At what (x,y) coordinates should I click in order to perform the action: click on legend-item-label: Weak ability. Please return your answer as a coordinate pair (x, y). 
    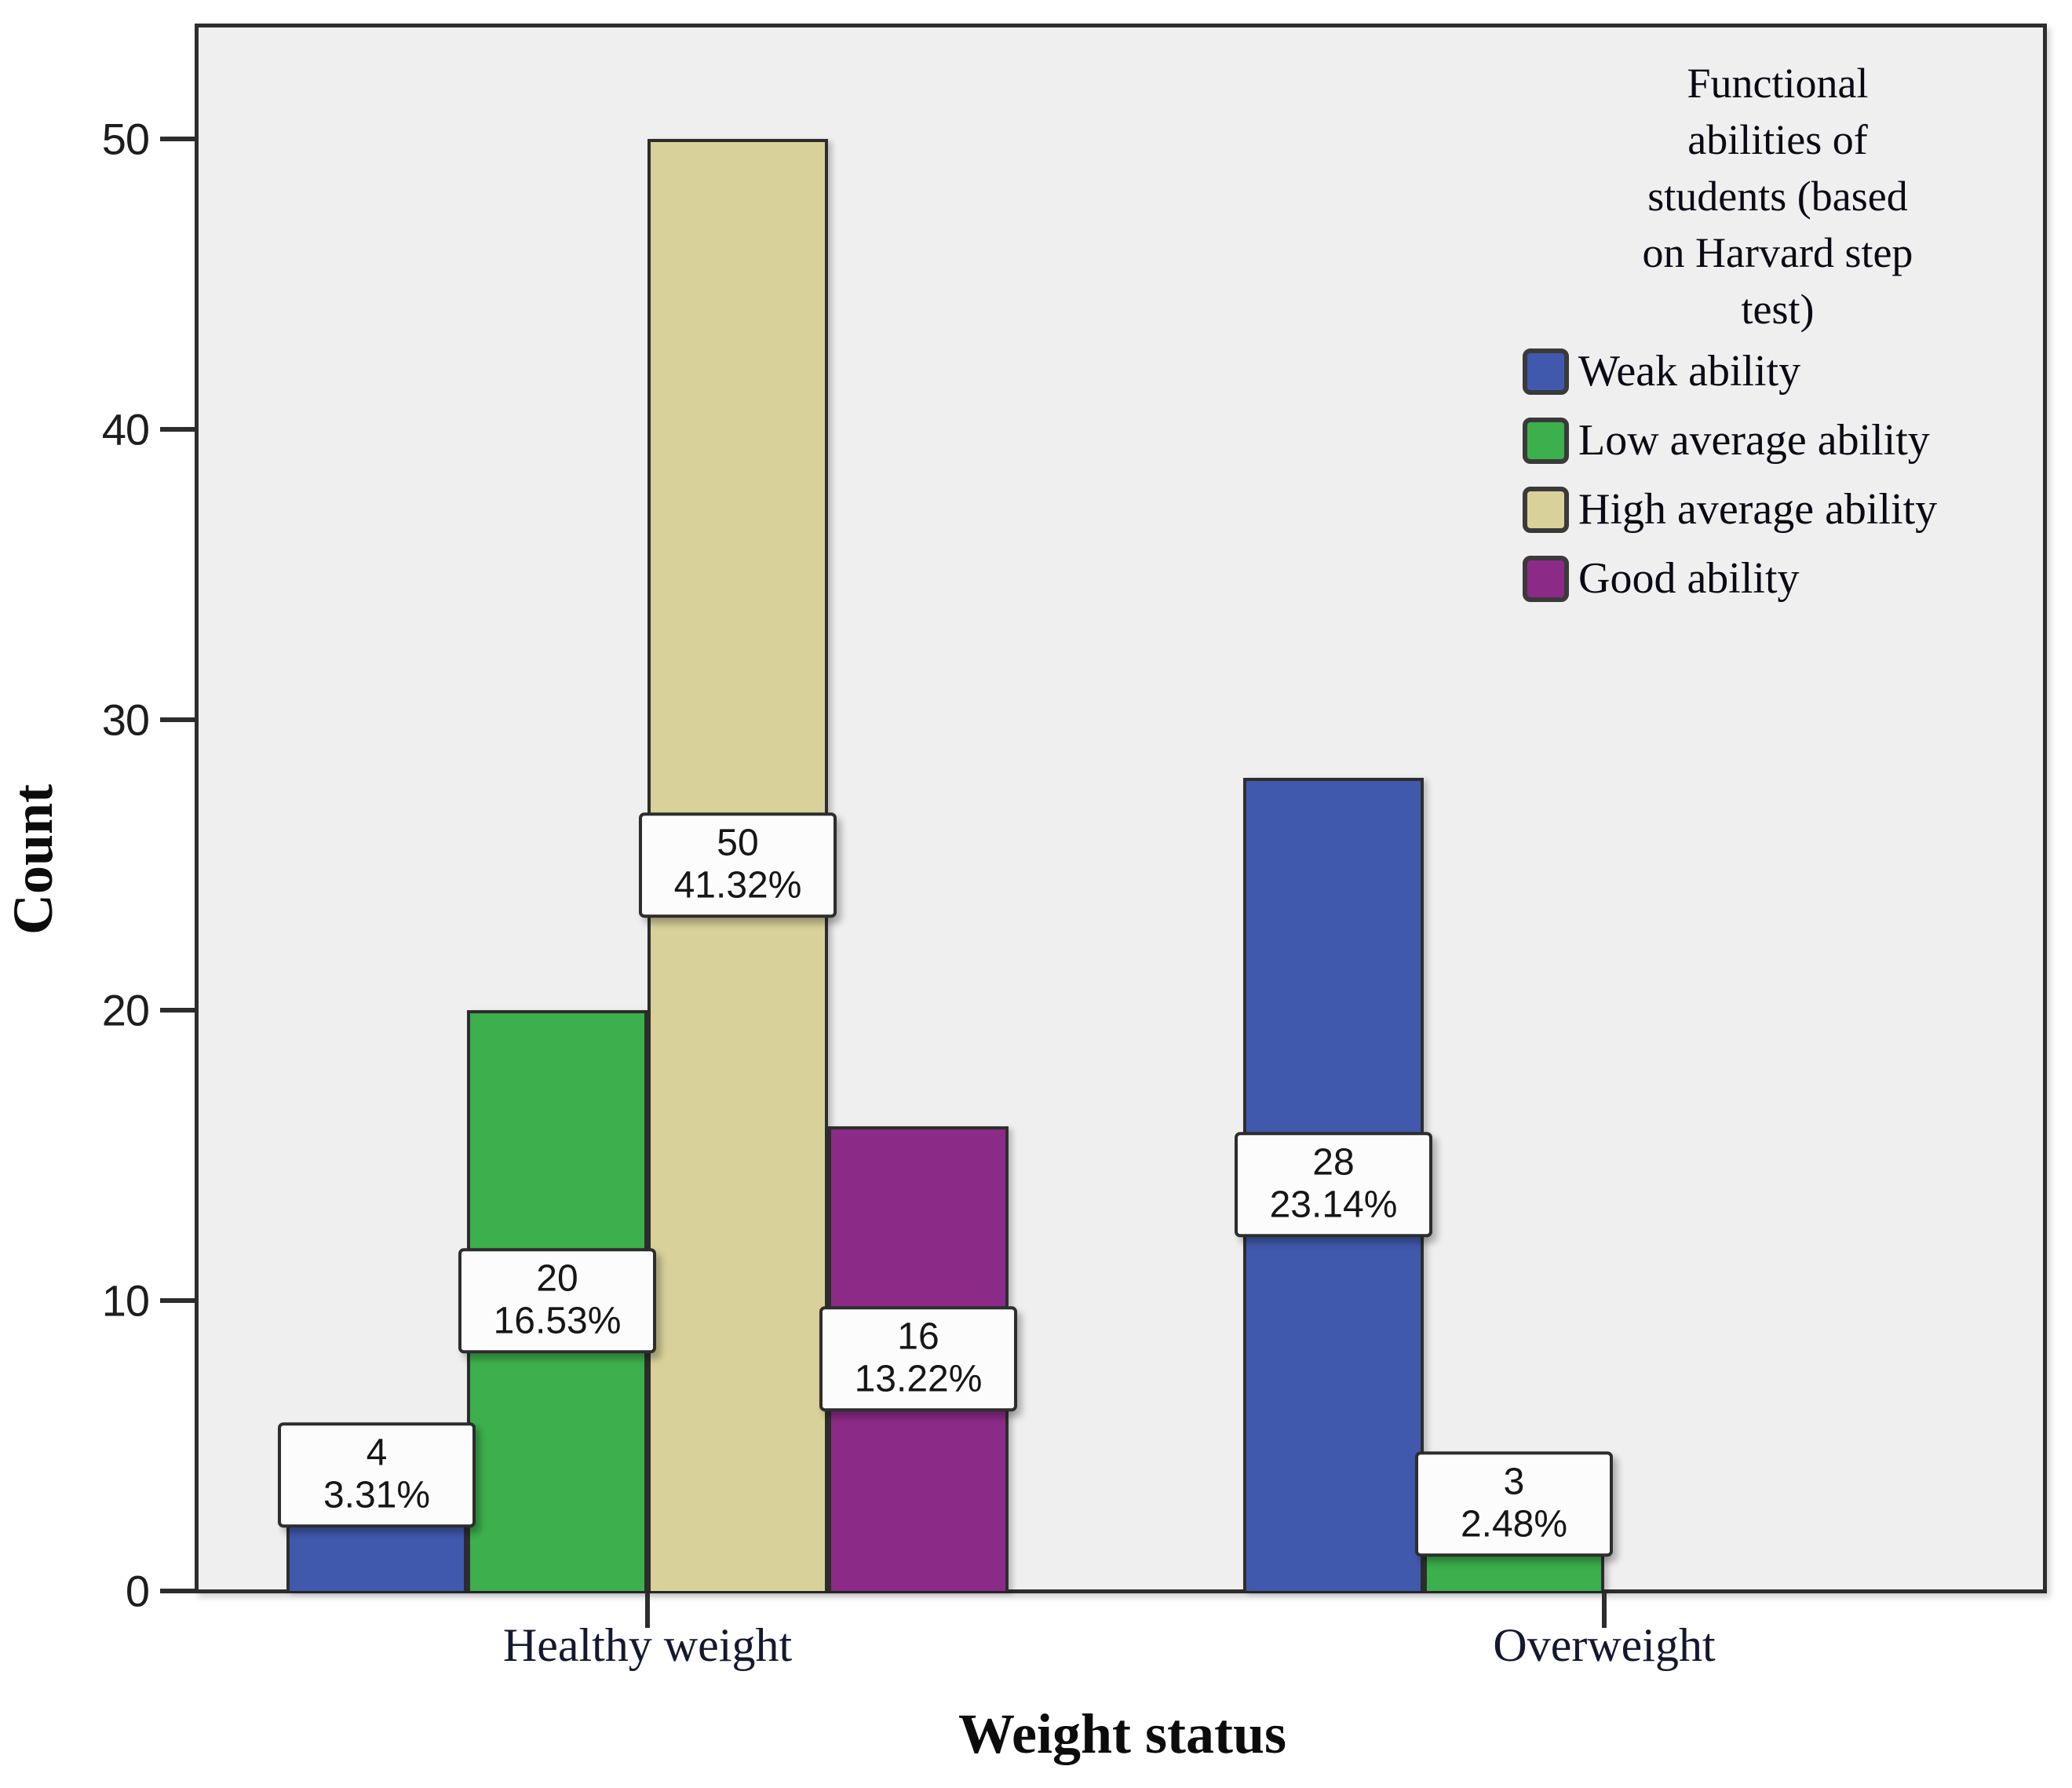
    Looking at the image, I should click on (1689, 371).